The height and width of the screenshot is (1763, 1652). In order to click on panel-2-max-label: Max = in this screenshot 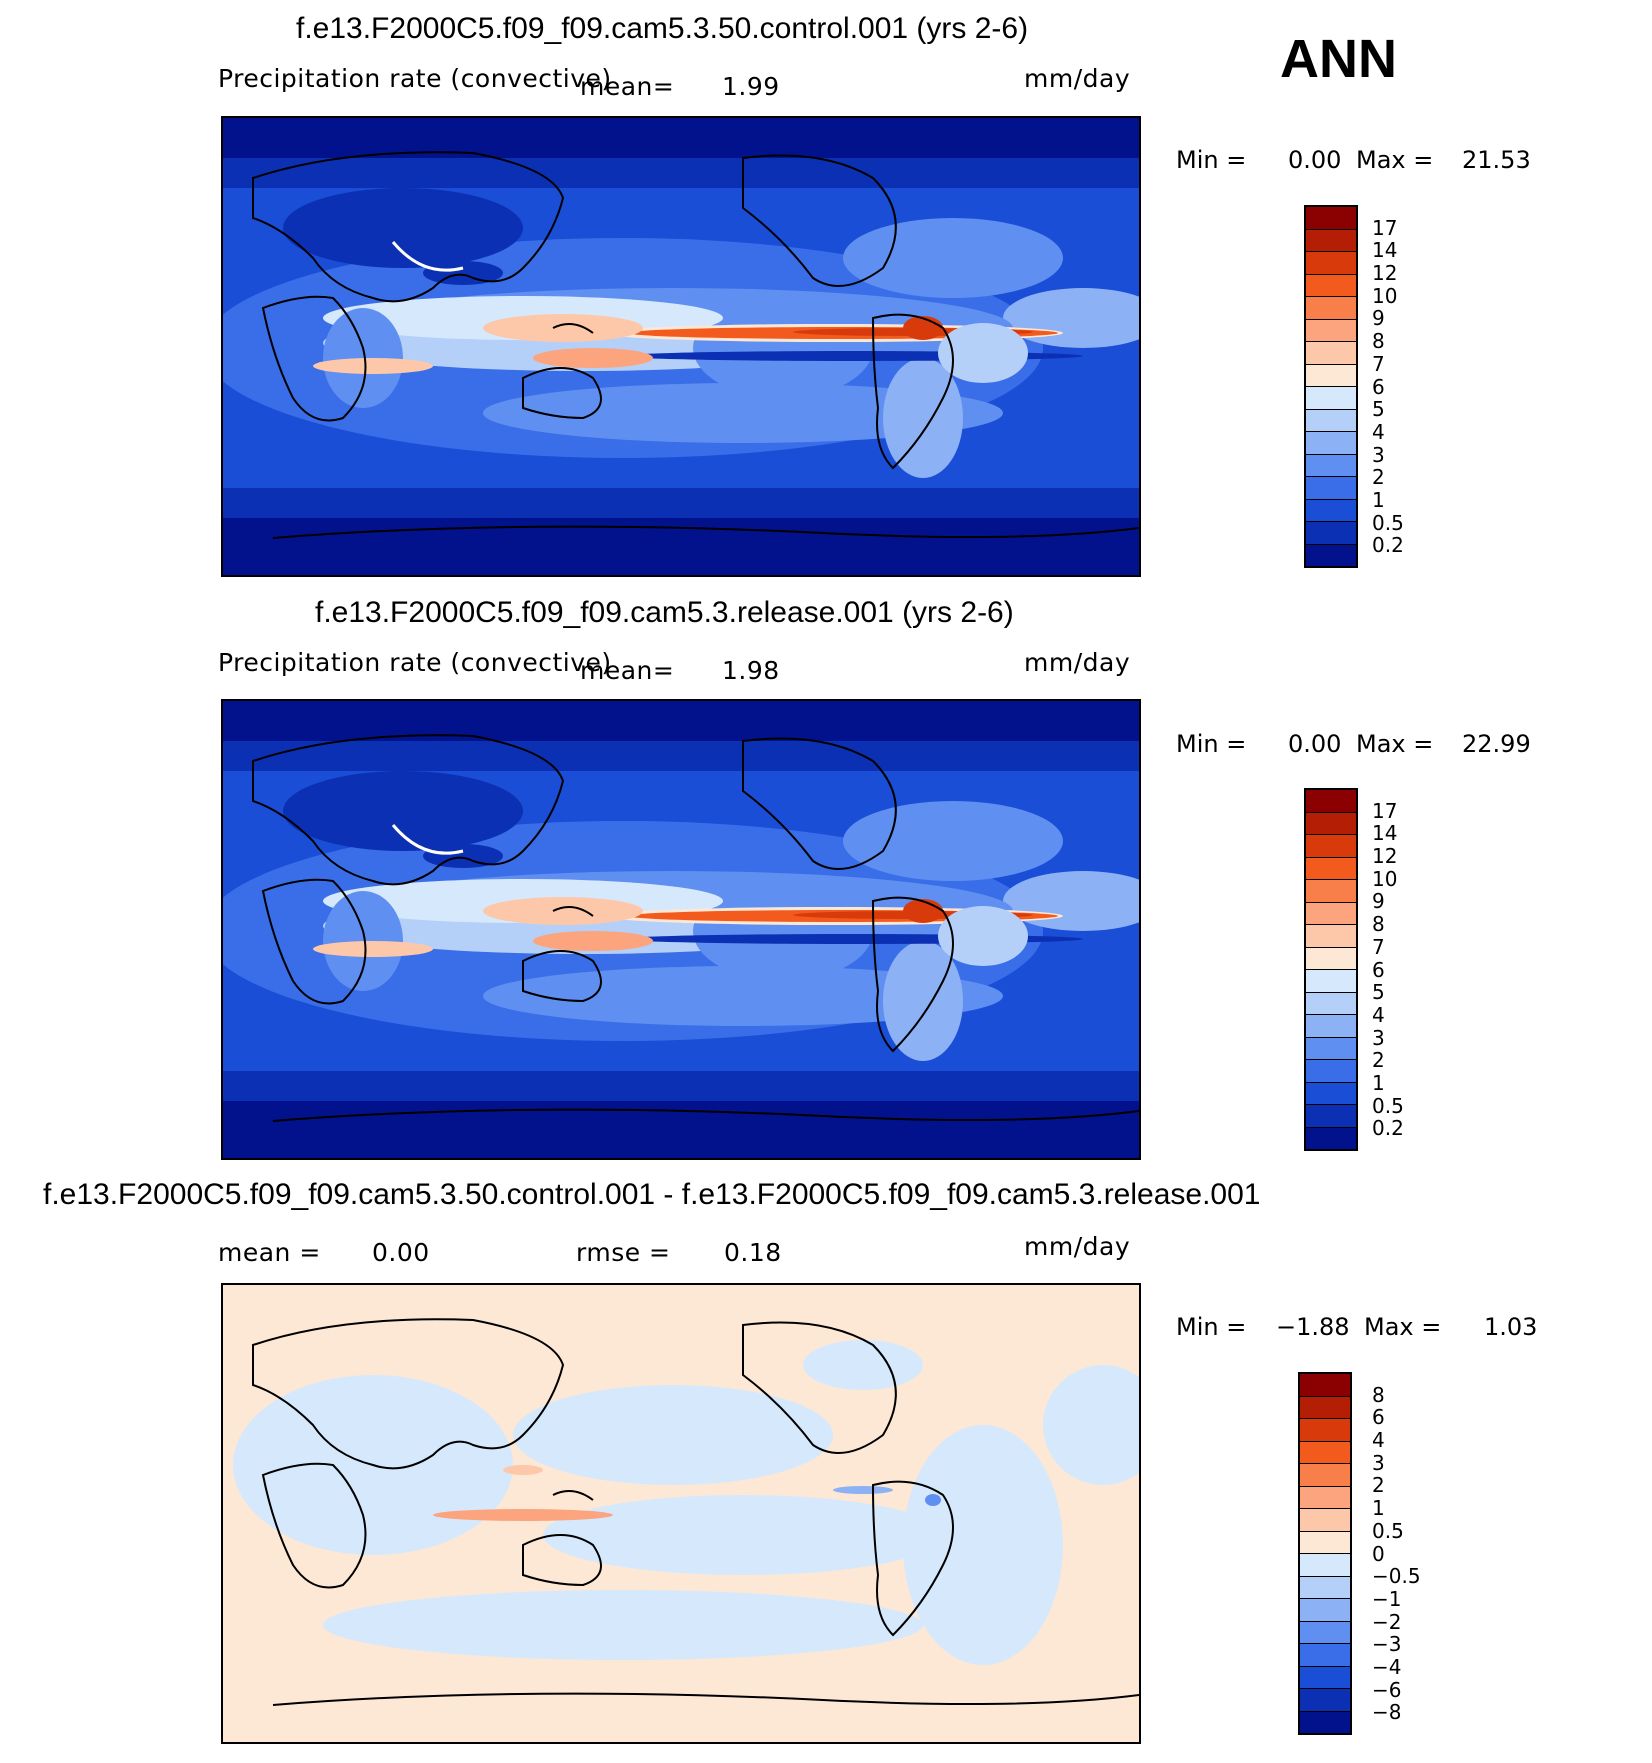, I will do `click(1395, 744)`.